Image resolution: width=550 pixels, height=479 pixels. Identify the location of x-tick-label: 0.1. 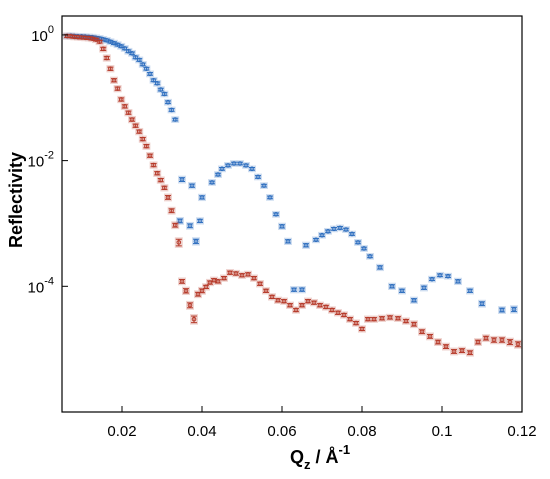
(442, 431).